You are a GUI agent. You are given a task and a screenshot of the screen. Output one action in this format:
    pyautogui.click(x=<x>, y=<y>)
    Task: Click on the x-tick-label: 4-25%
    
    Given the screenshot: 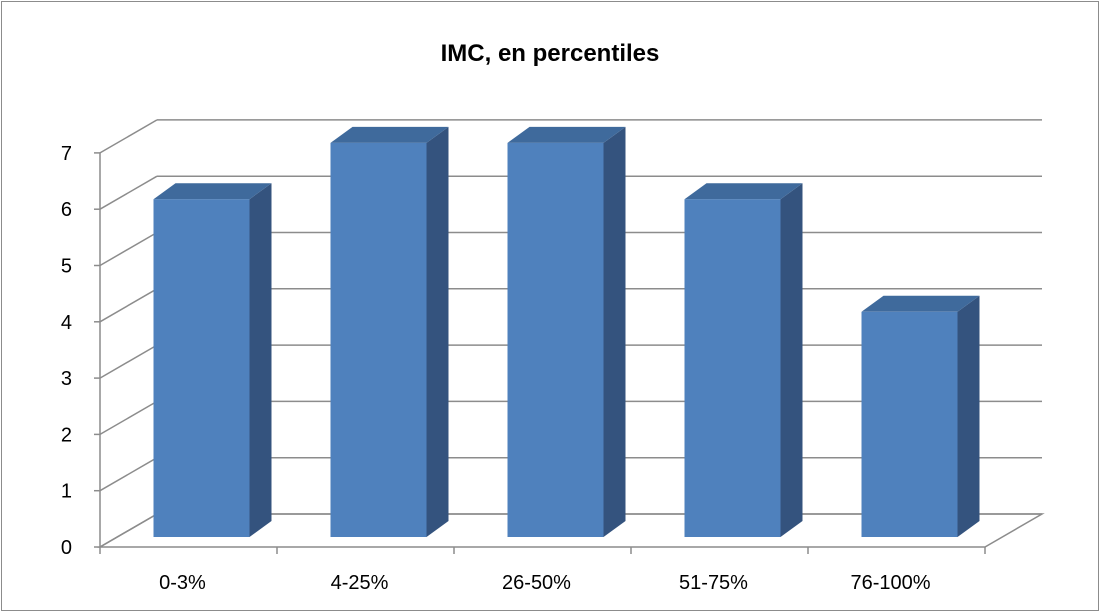 What is the action you would take?
    pyautogui.click(x=360, y=583)
    